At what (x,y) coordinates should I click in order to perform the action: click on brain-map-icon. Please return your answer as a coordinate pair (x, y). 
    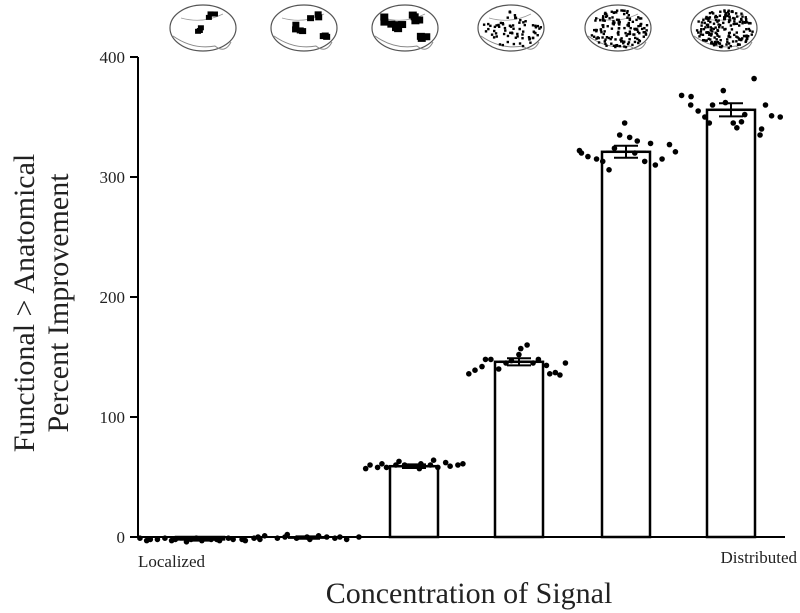
    Looking at the image, I should click on (203, 28).